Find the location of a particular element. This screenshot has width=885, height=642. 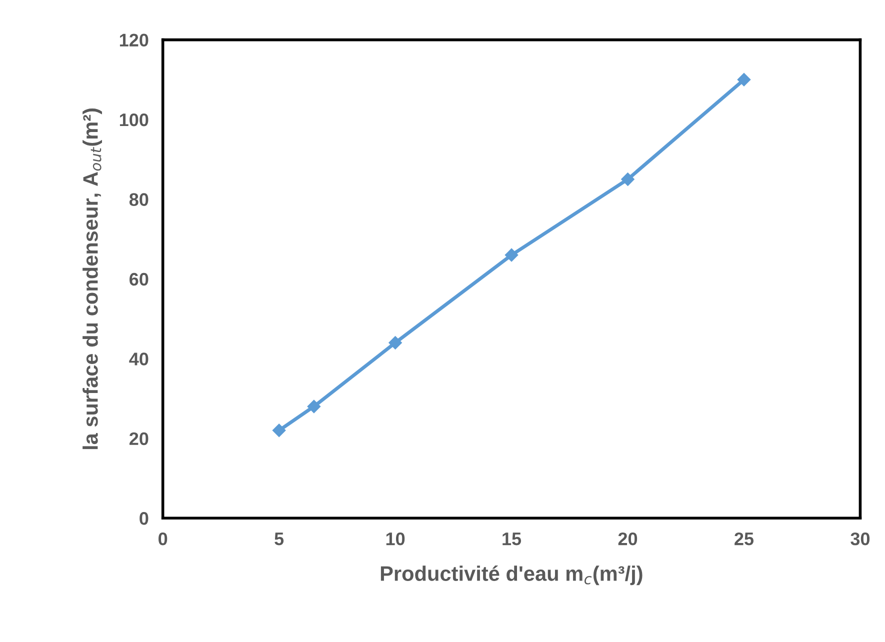

x-tick-label: 5 is located at coordinates (279, 539).